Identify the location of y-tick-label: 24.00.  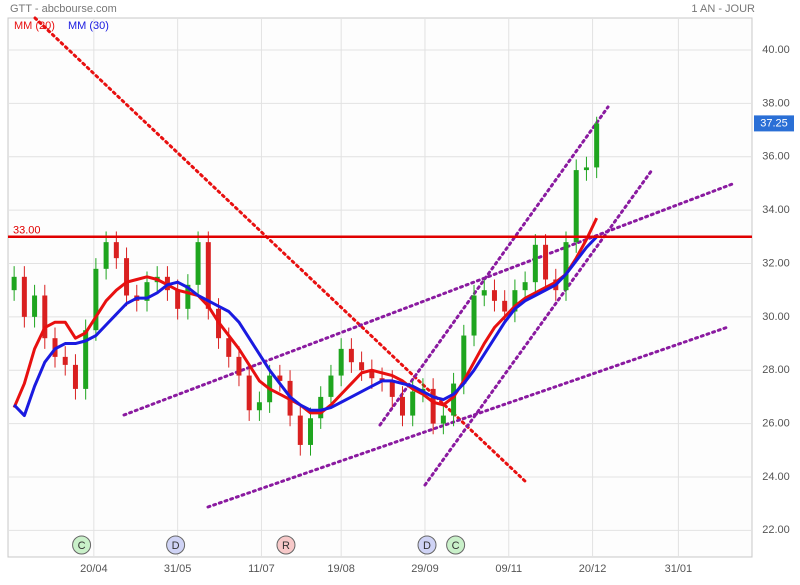
(776, 477).